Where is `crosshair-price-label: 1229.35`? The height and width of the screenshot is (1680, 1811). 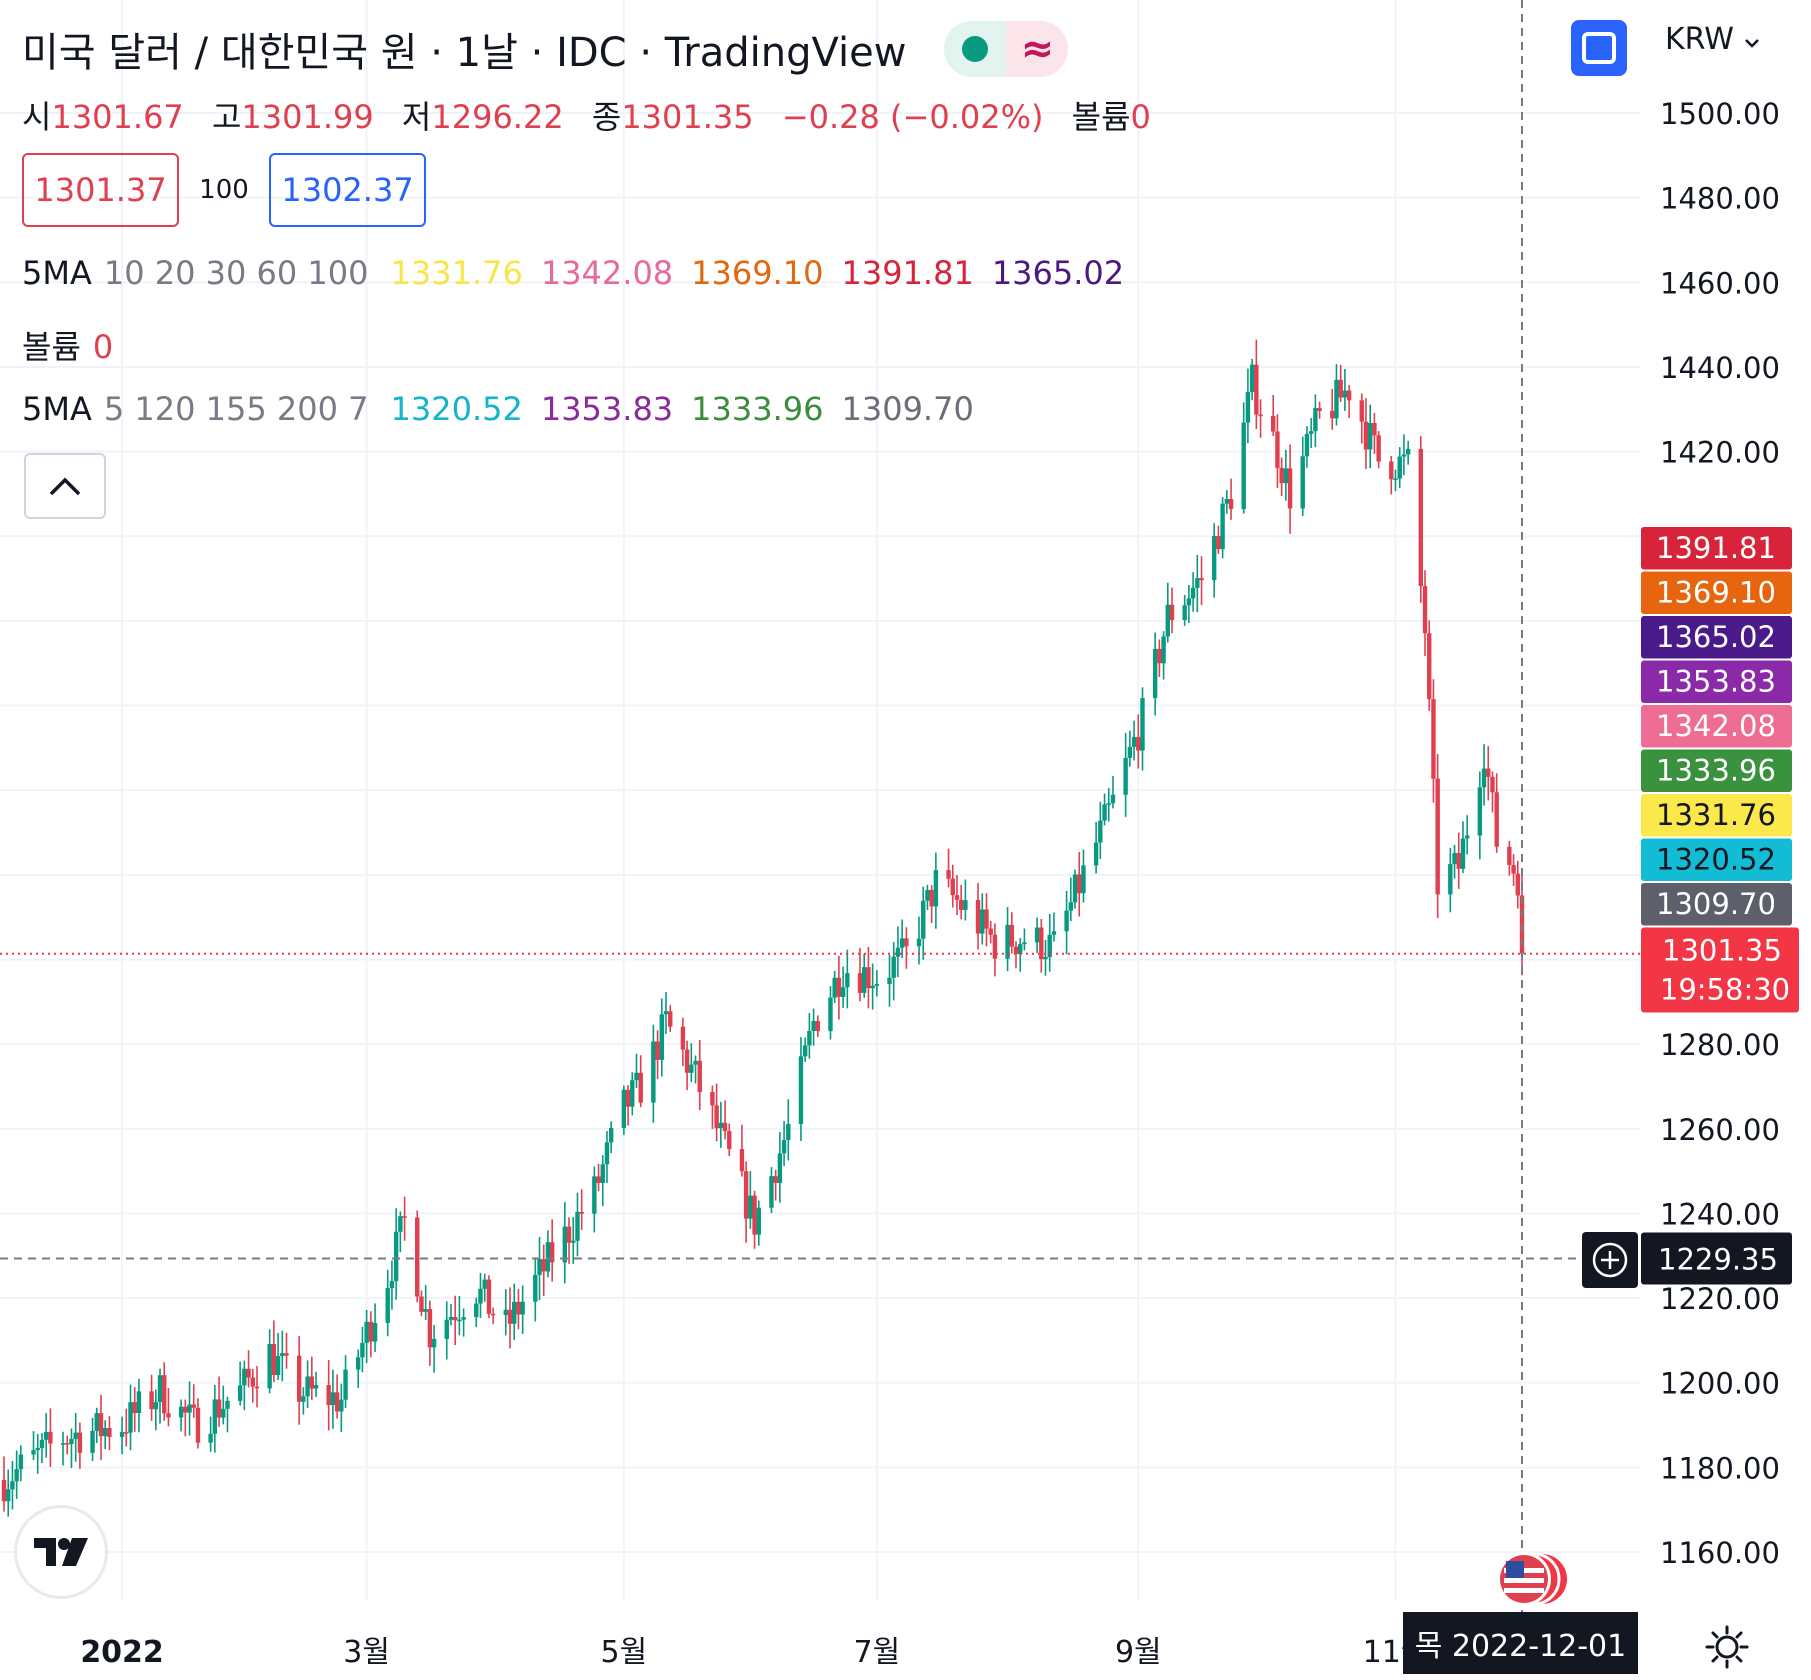
crosshair-price-label: 1229.35 is located at coordinates (1718, 1259).